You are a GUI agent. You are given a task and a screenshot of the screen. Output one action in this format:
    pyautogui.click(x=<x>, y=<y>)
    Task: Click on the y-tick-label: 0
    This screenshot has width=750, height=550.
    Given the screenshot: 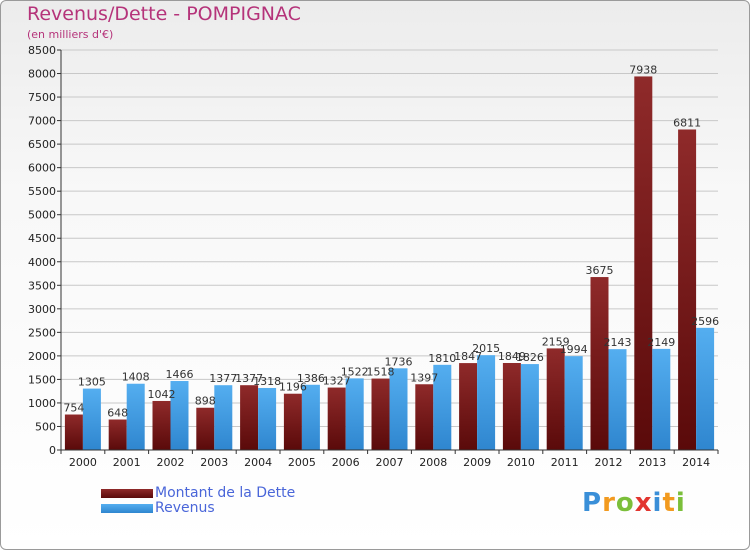 What is the action you would take?
    pyautogui.click(x=52, y=450)
    